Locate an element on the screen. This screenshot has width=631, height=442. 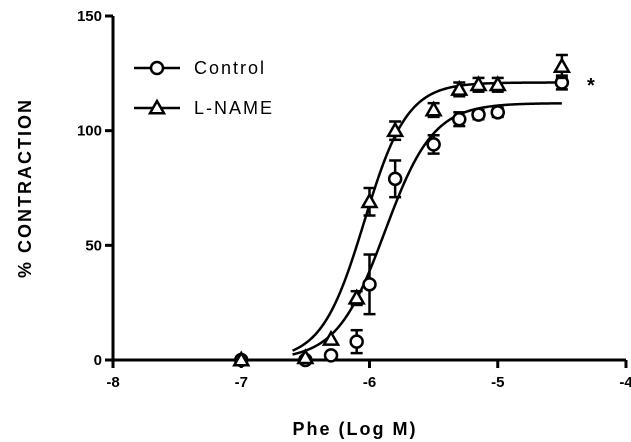
x-tick-label: -7 is located at coordinates (241, 382).